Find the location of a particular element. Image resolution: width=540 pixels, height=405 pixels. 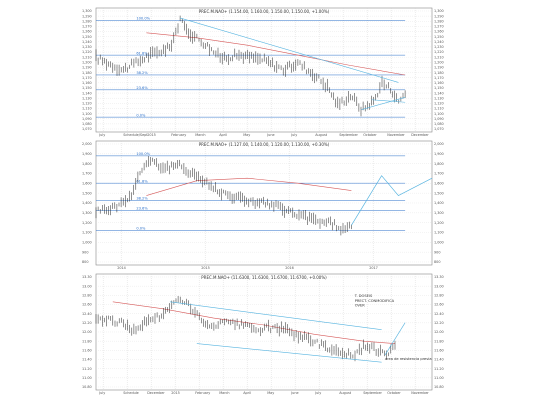

annotation-label: PRECT. CONMODIFICA is located at coordinates (375, 301).